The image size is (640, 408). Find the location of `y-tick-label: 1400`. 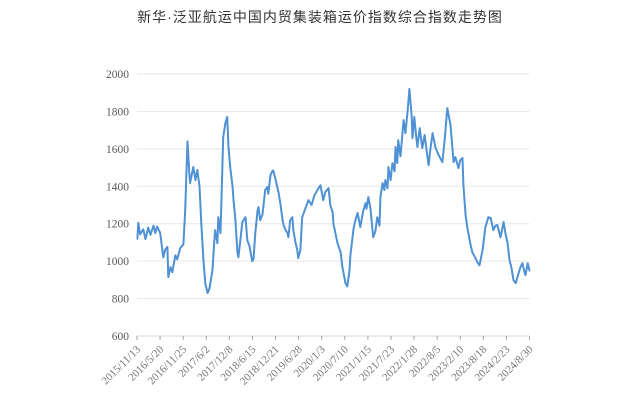

y-tick-label: 1400 is located at coordinates (117, 187).